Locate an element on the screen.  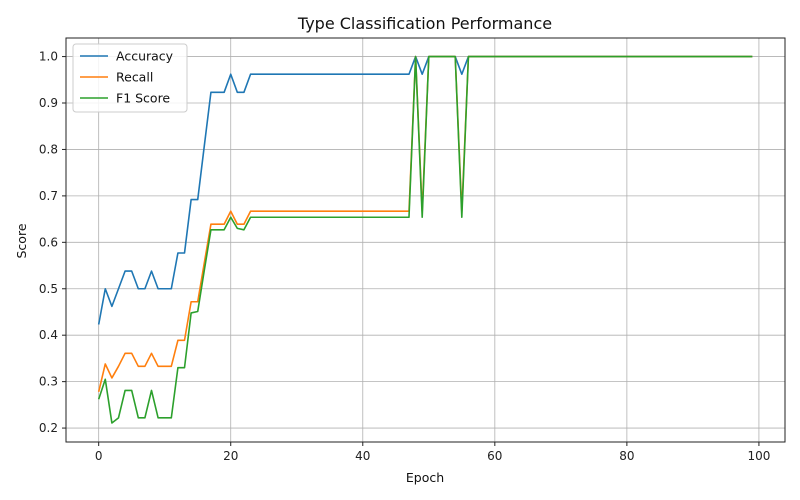
y-tick-label: 0.9 is located at coordinates (48, 103).